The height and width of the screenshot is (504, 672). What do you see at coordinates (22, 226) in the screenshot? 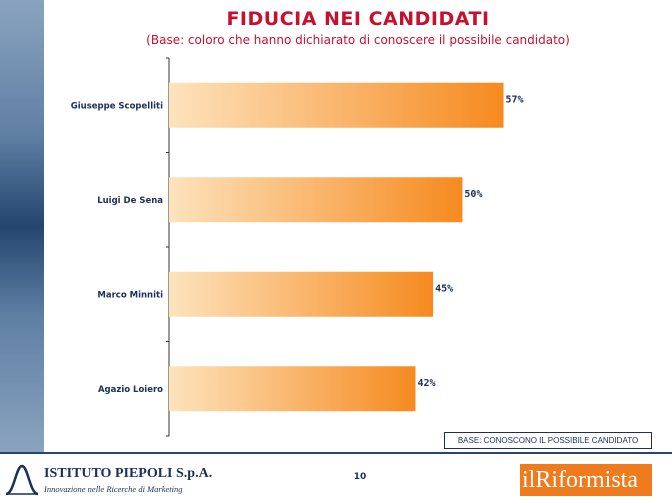
I see `side-band` at bounding box center [22, 226].